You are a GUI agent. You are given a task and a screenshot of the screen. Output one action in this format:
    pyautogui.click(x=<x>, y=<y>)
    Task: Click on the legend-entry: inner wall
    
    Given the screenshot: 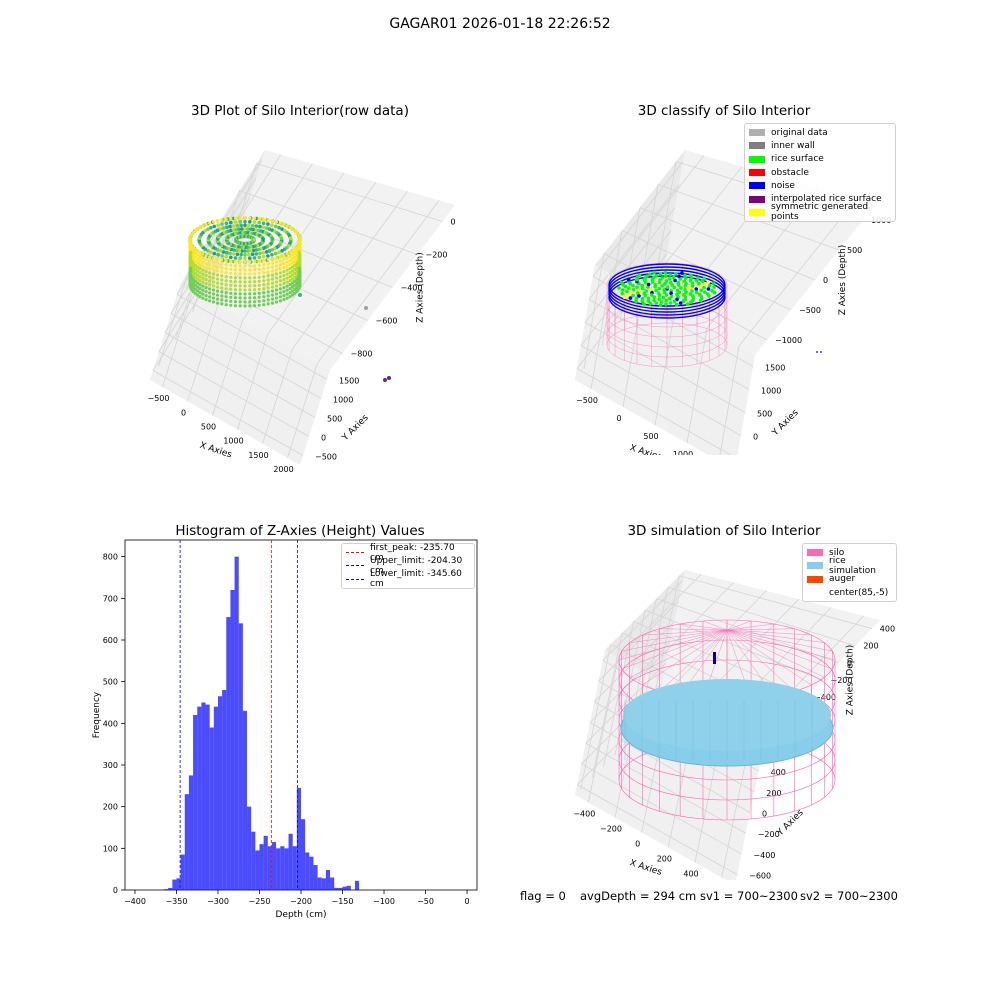 What is the action you would take?
    pyautogui.click(x=820, y=145)
    